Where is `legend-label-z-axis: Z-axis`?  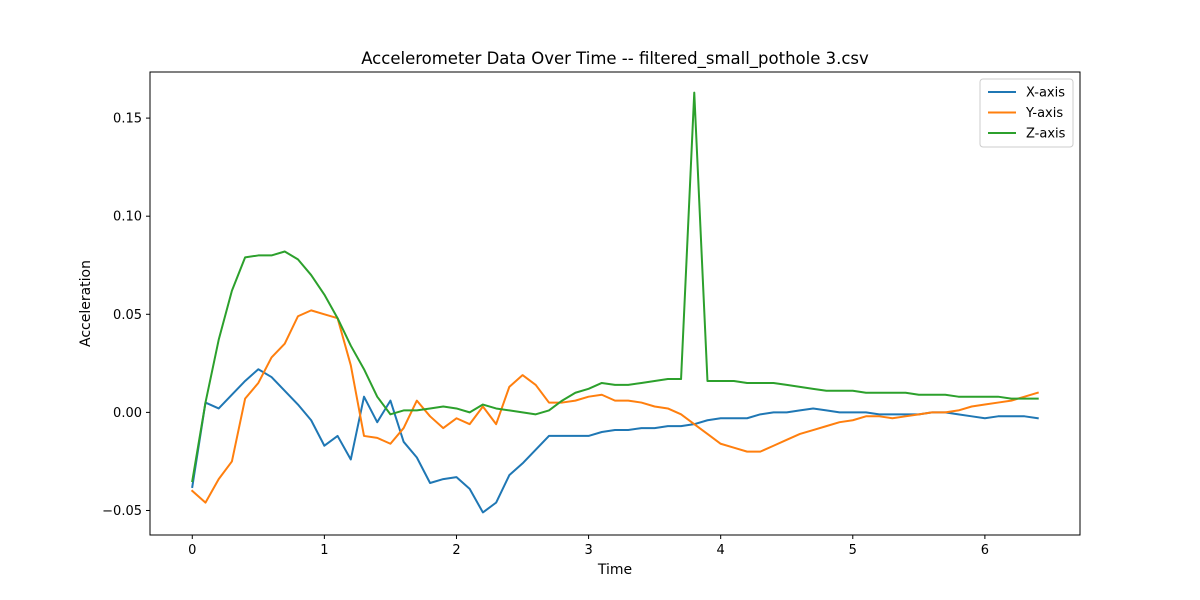
legend-label-z-axis: Z-axis is located at coordinates (1046, 134).